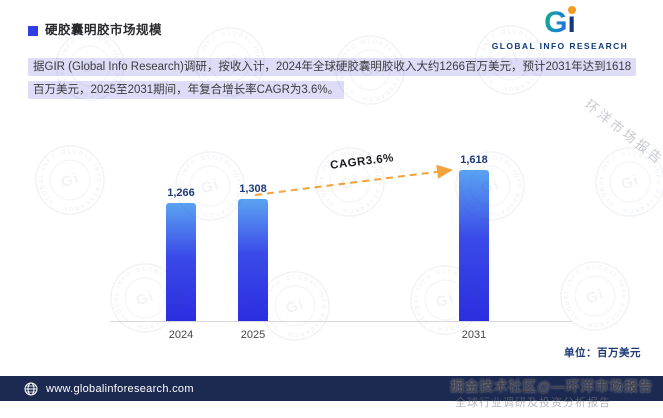 This screenshot has height=418, width=663. What do you see at coordinates (556, 22) in the screenshot?
I see `logo-letter-g: G` at bounding box center [556, 22].